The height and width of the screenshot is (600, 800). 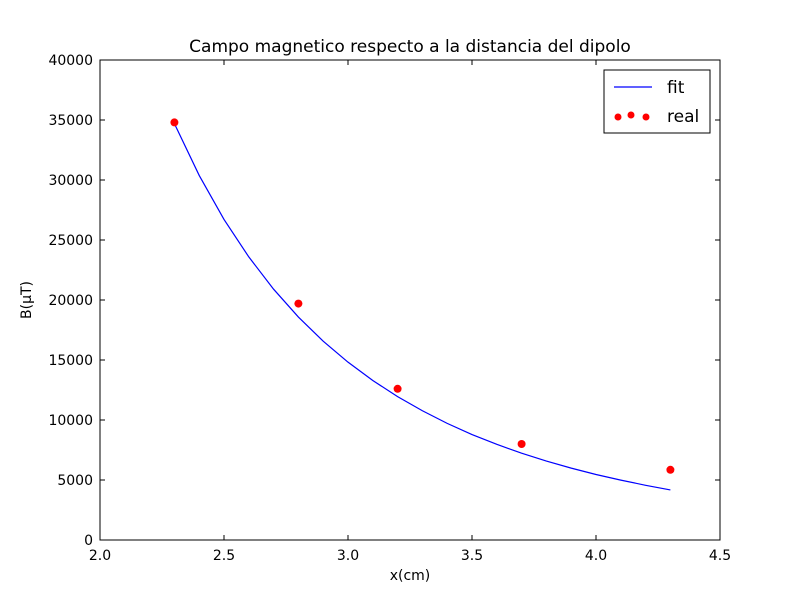 What do you see at coordinates (100, 556) in the screenshot?
I see `x-tick-label: 2.0` at bounding box center [100, 556].